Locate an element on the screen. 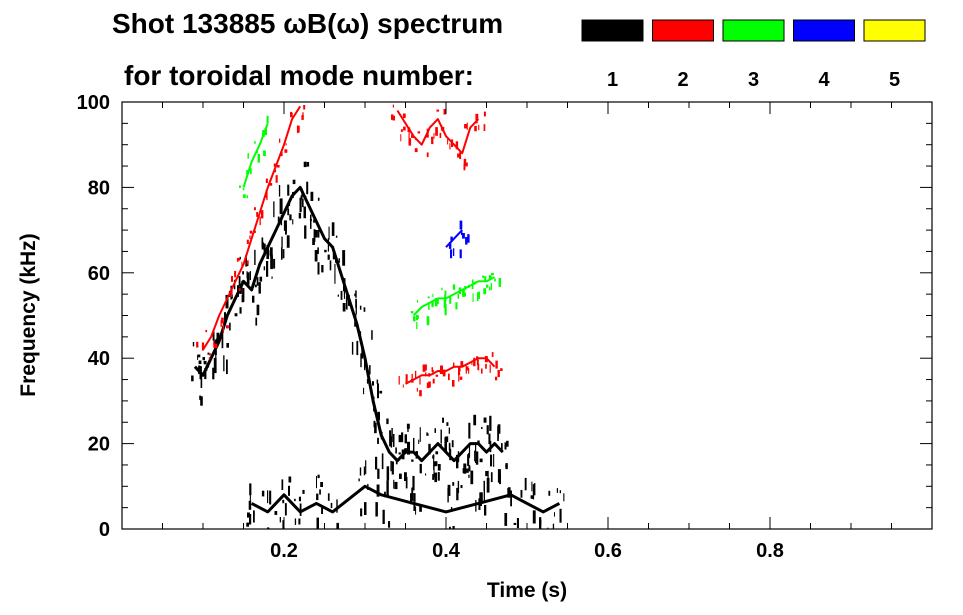  y-axis-label: Frequency (kHz) is located at coordinates (28, 314).